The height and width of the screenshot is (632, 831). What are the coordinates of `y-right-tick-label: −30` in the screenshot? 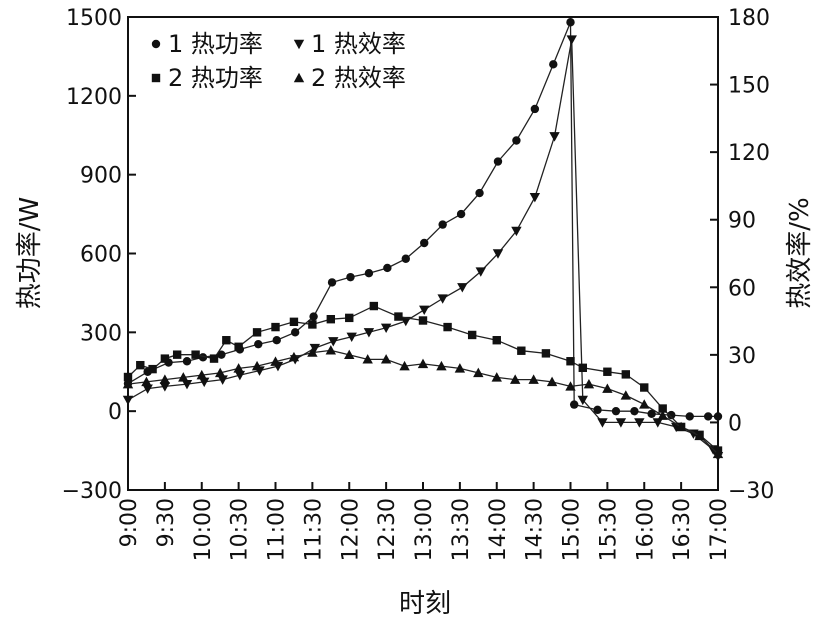 It's located at (751, 491).